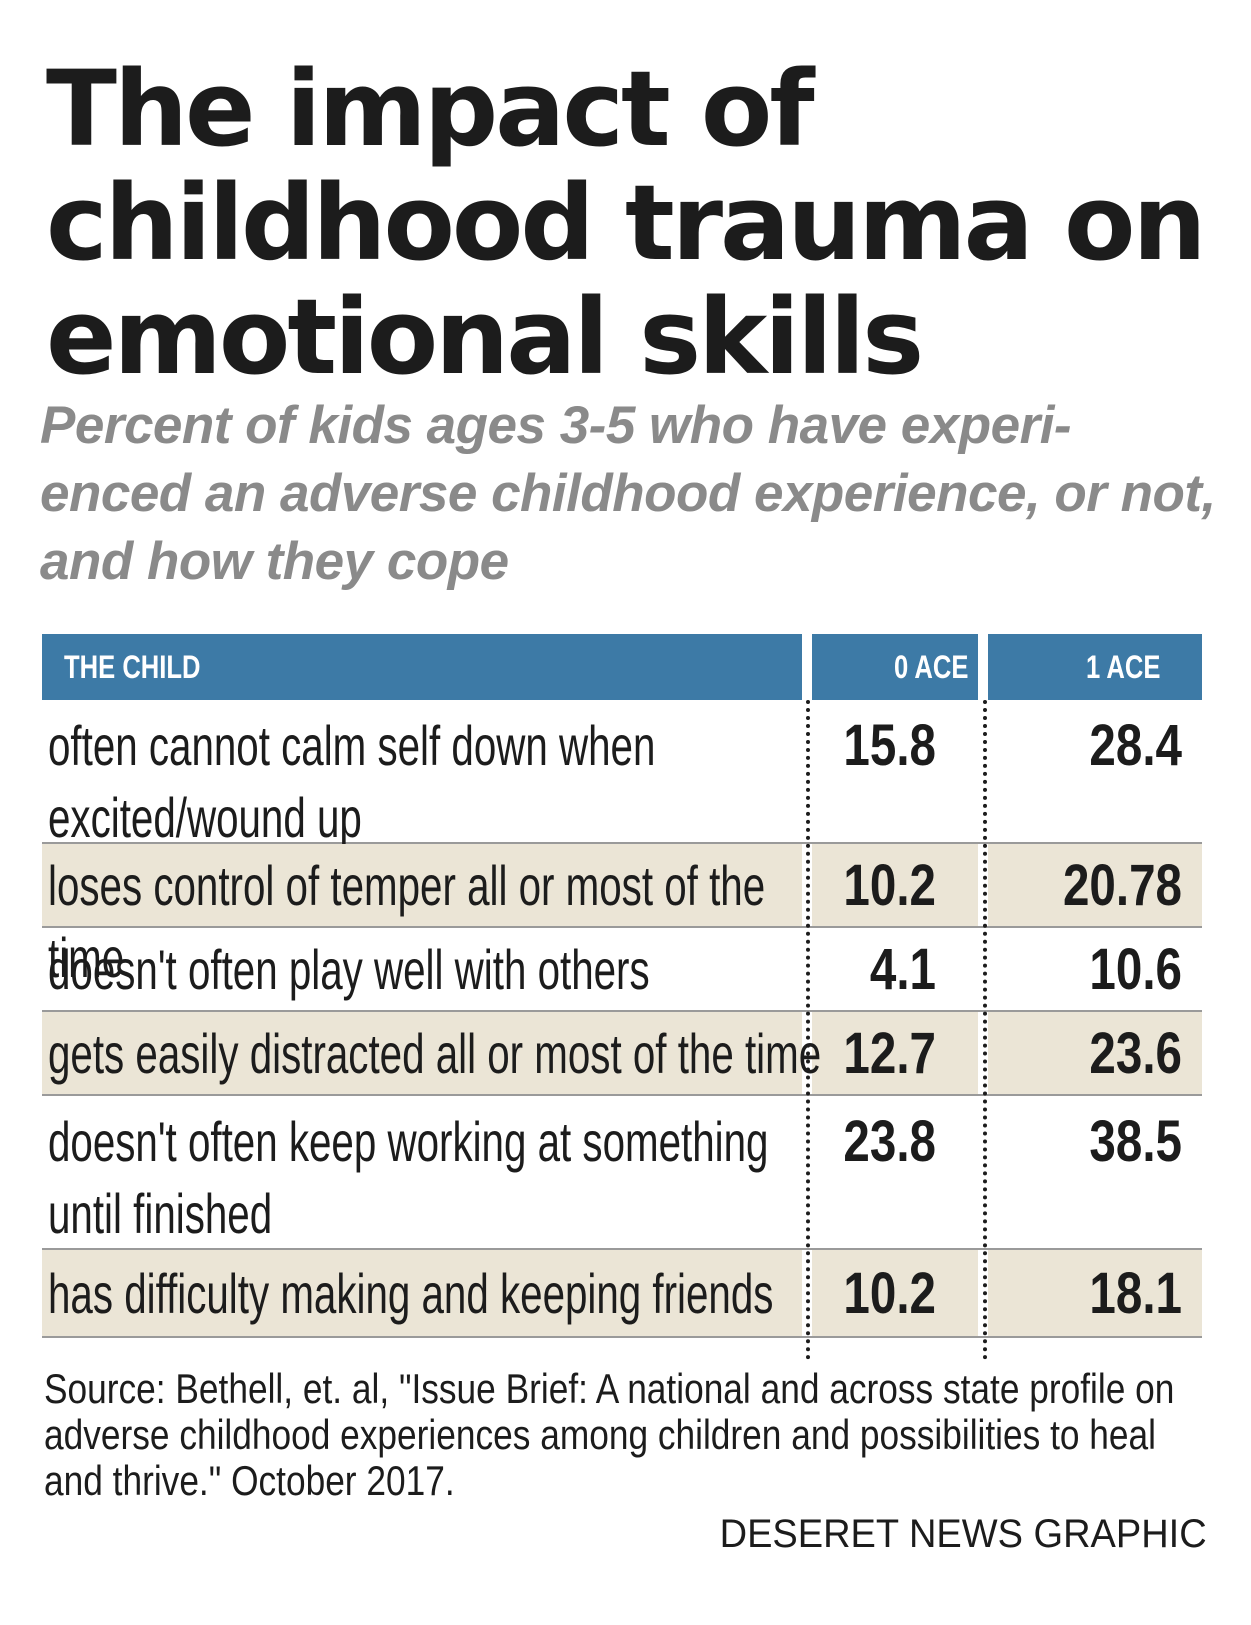 This screenshot has width=1251, height=1625. Describe the element at coordinates (931, 667) in the screenshot. I see `column-header-0-ace: 0 ACE` at that location.